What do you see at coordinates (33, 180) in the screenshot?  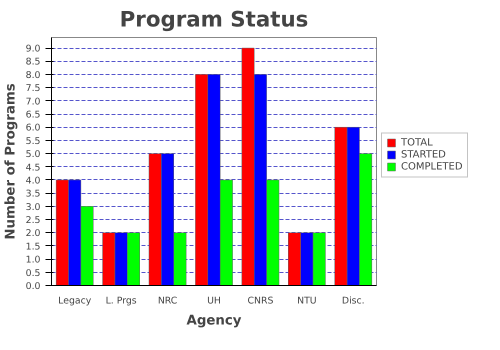 I see `y-tick-label: 4.0` at bounding box center [33, 180].